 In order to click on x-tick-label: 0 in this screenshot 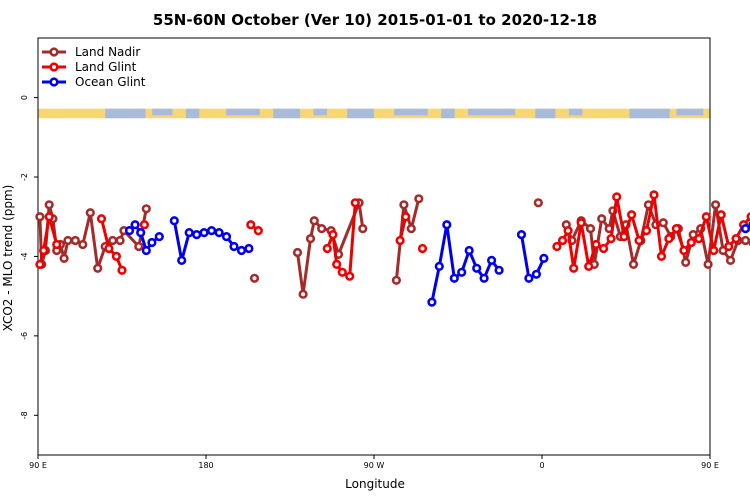, I will do `click(541, 465)`.